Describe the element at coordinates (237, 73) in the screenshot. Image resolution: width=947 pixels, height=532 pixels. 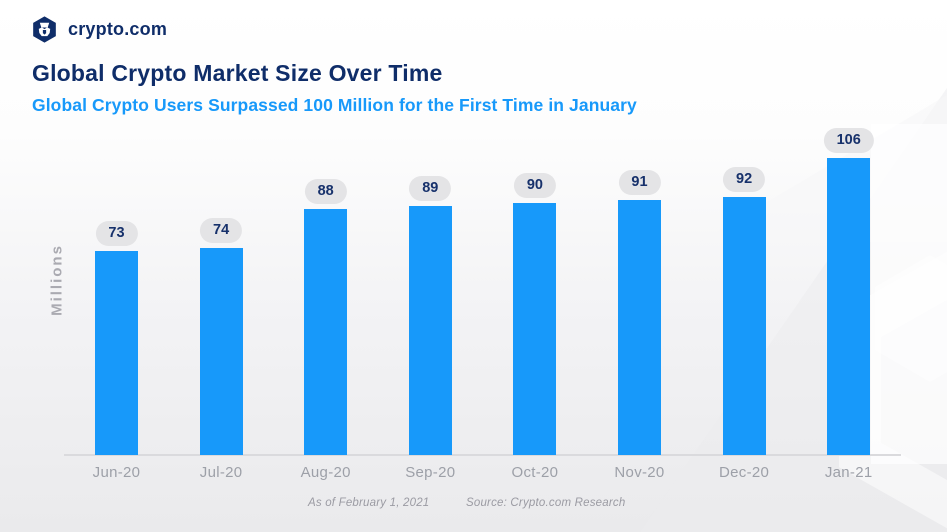
I see `page-title: Global Crypto Market Size Over Time` at that location.